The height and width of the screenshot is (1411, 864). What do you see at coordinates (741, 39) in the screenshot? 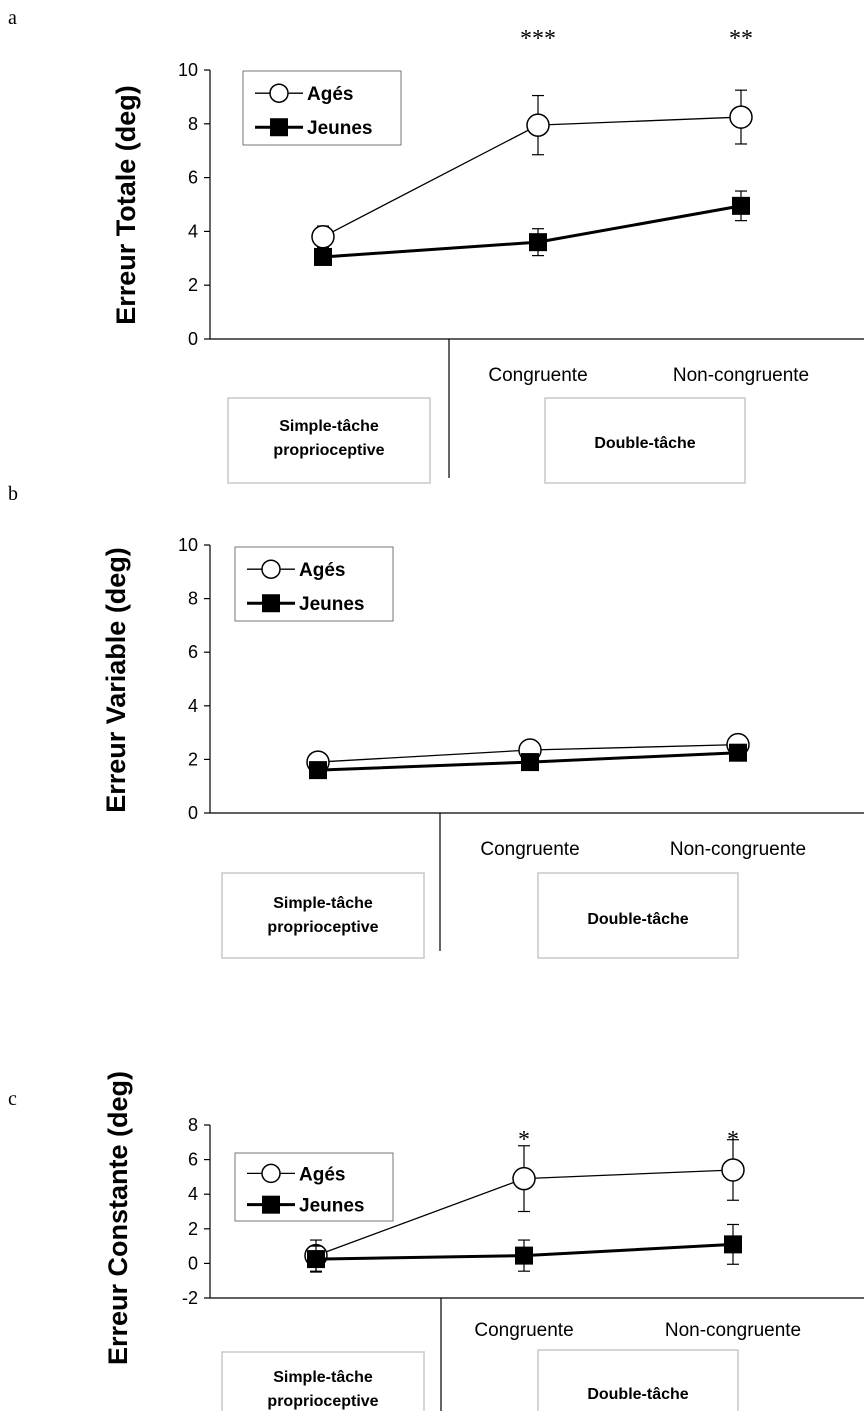
I see `significance-marker: **` at bounding box center [741, 39].